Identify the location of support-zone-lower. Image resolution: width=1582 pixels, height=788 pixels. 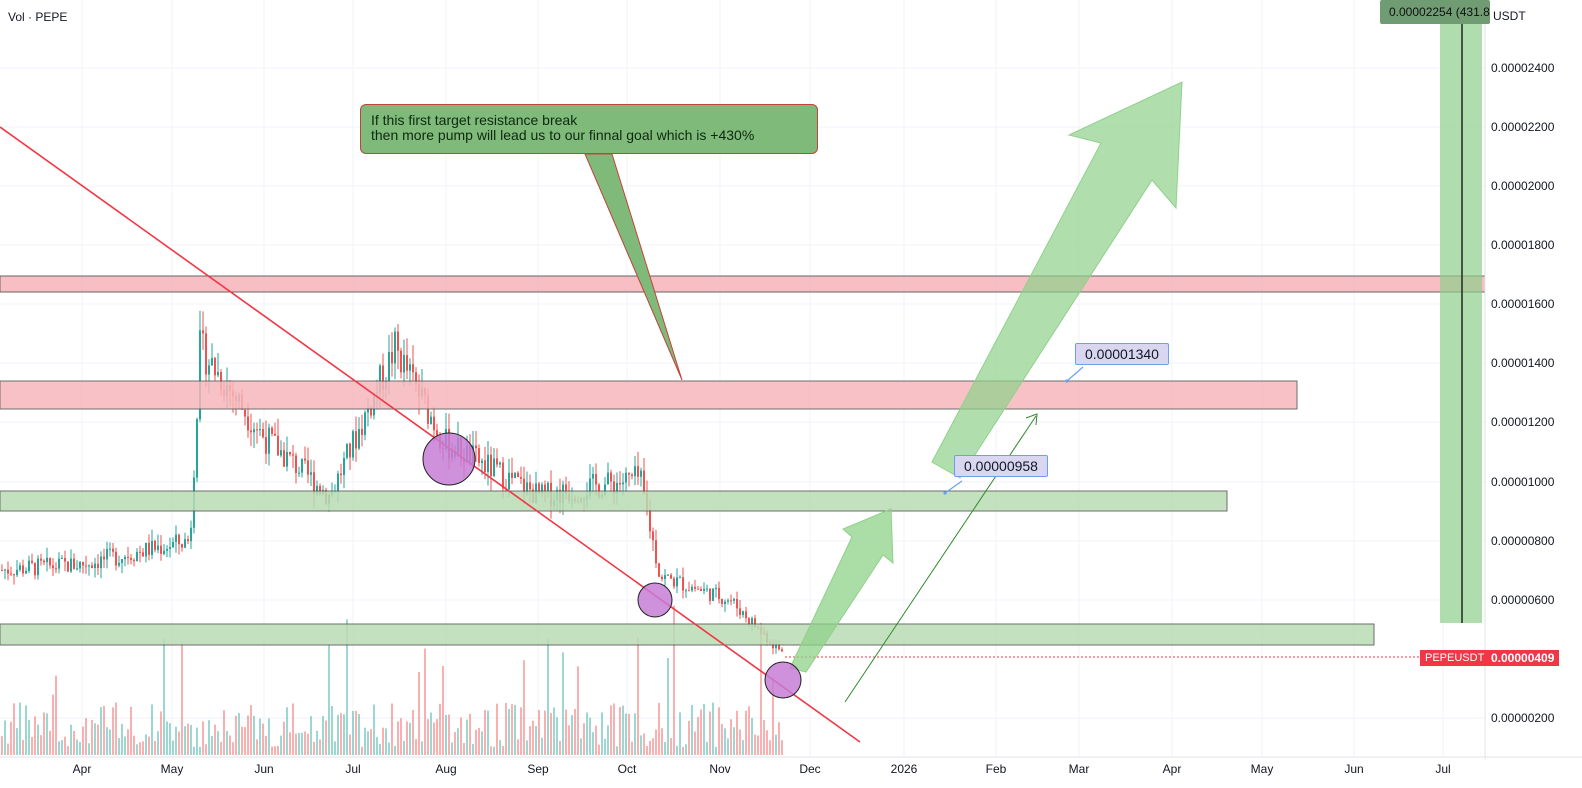
(687, 634).